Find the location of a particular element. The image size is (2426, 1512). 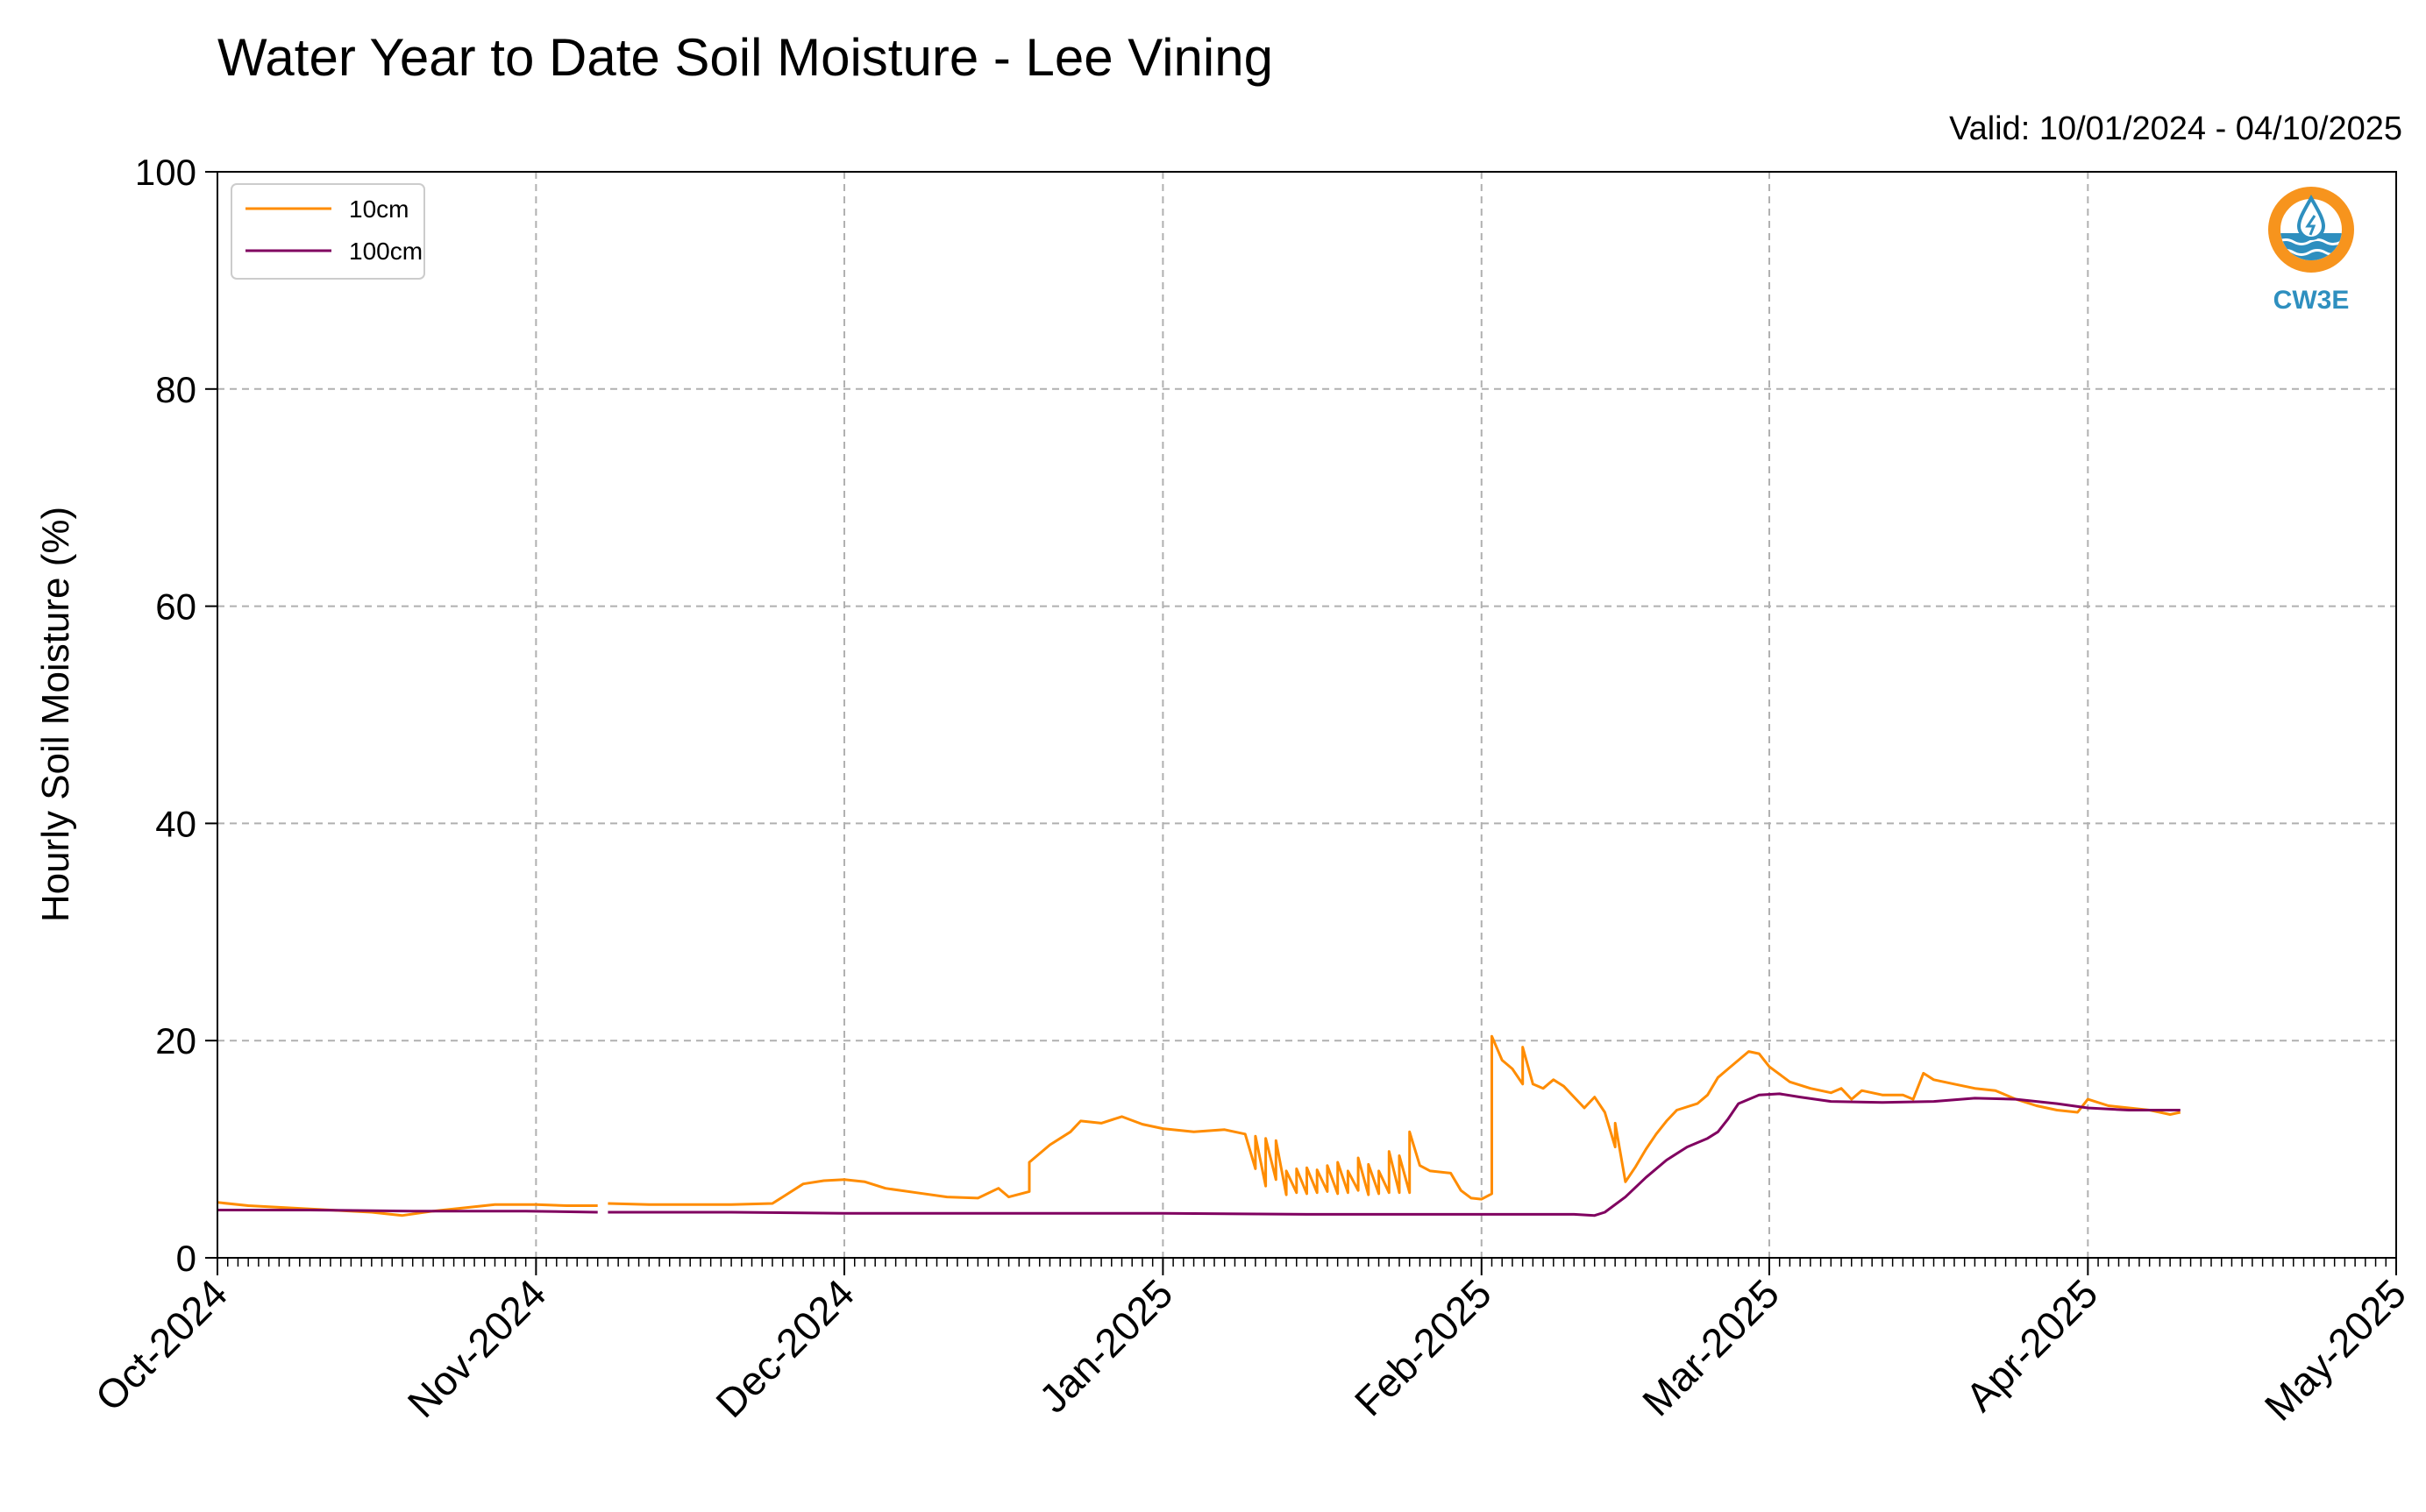

y-tick-label: 0 is located at coordinates (186, 1258).